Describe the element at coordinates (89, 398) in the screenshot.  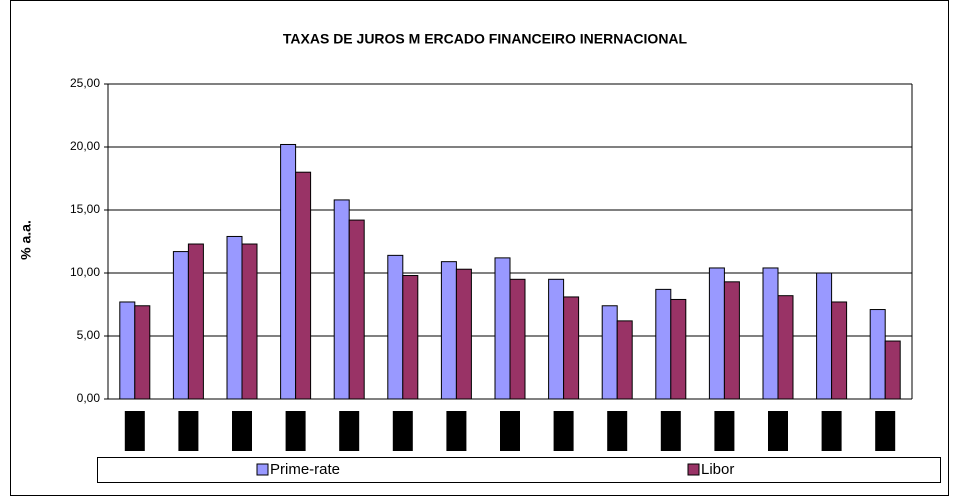
I see `y-tick-label: 0,00` at that location.